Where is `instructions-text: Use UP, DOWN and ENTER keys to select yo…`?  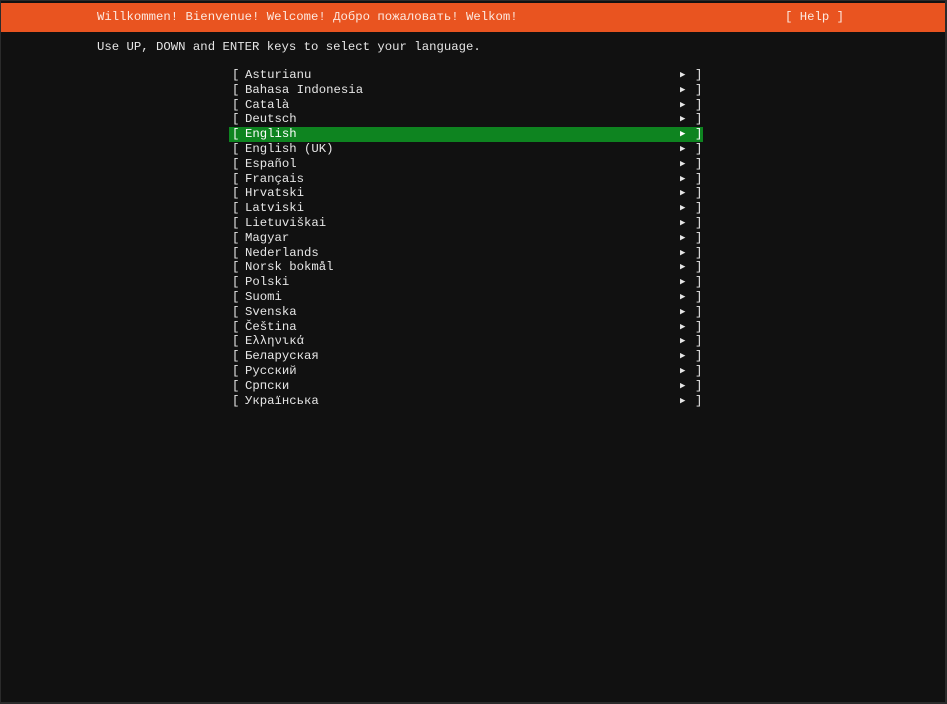
instructions-text: Use UP, DOWN and ENTER keys to select yo… is located at coordinates (289, 47).